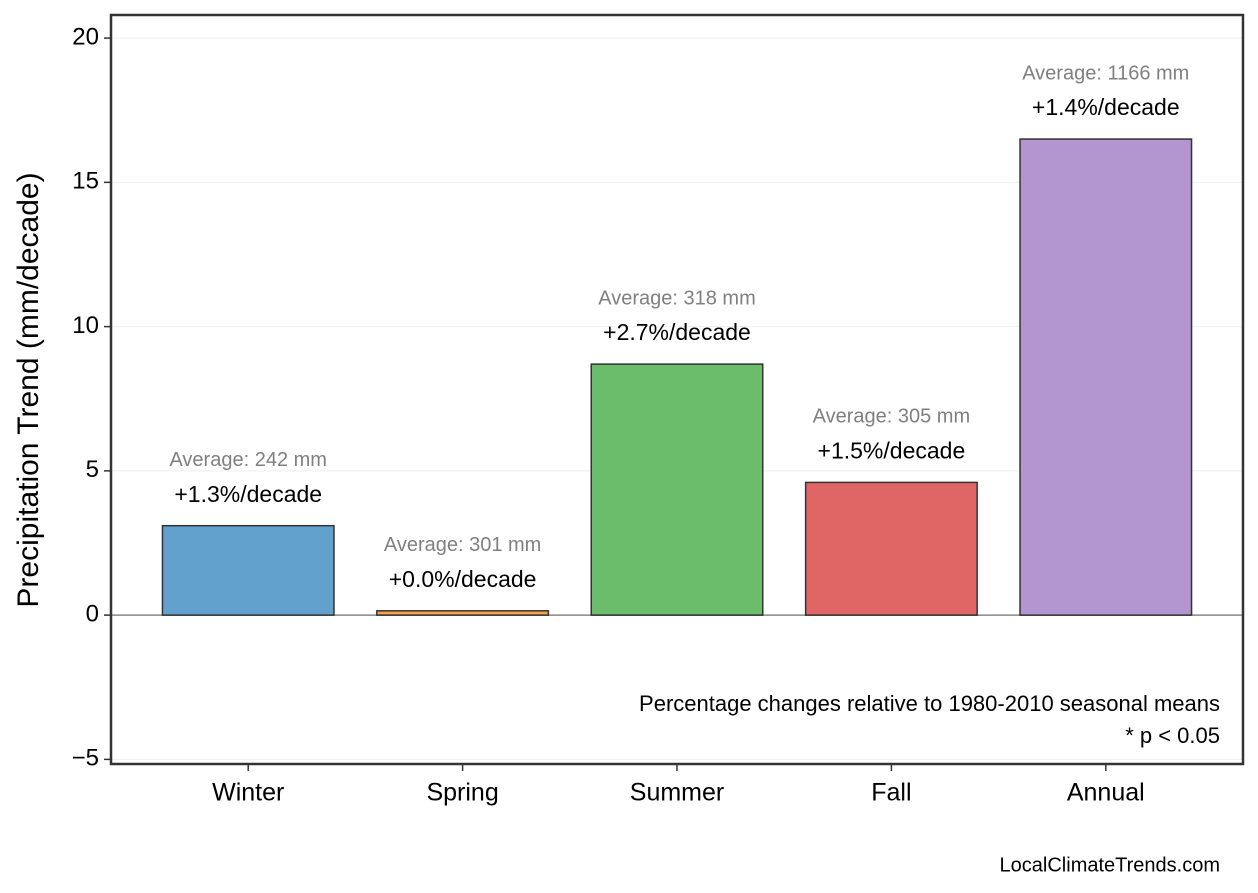  Describe the element at coordinates (28, 389) in the screenshot. I see `y-axis-label: Precipitation Trend (mm/decade)` at that location.